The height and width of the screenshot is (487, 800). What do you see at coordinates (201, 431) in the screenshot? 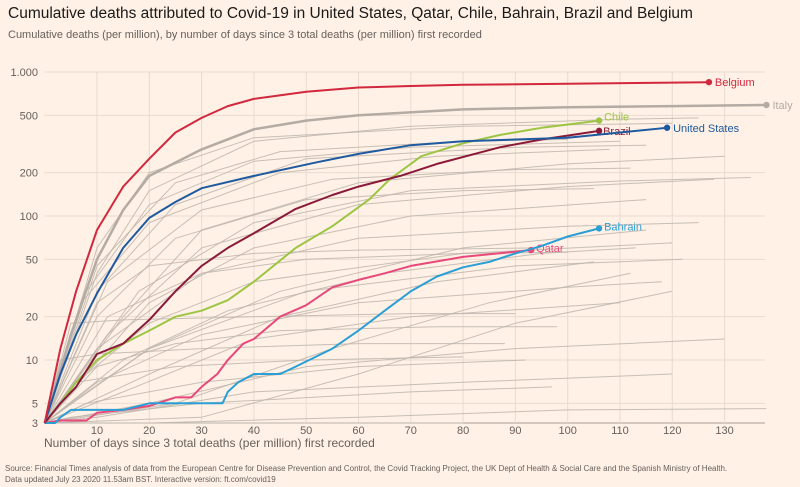
I see `x-tick-label: 30` at bounding box center [201, 431].